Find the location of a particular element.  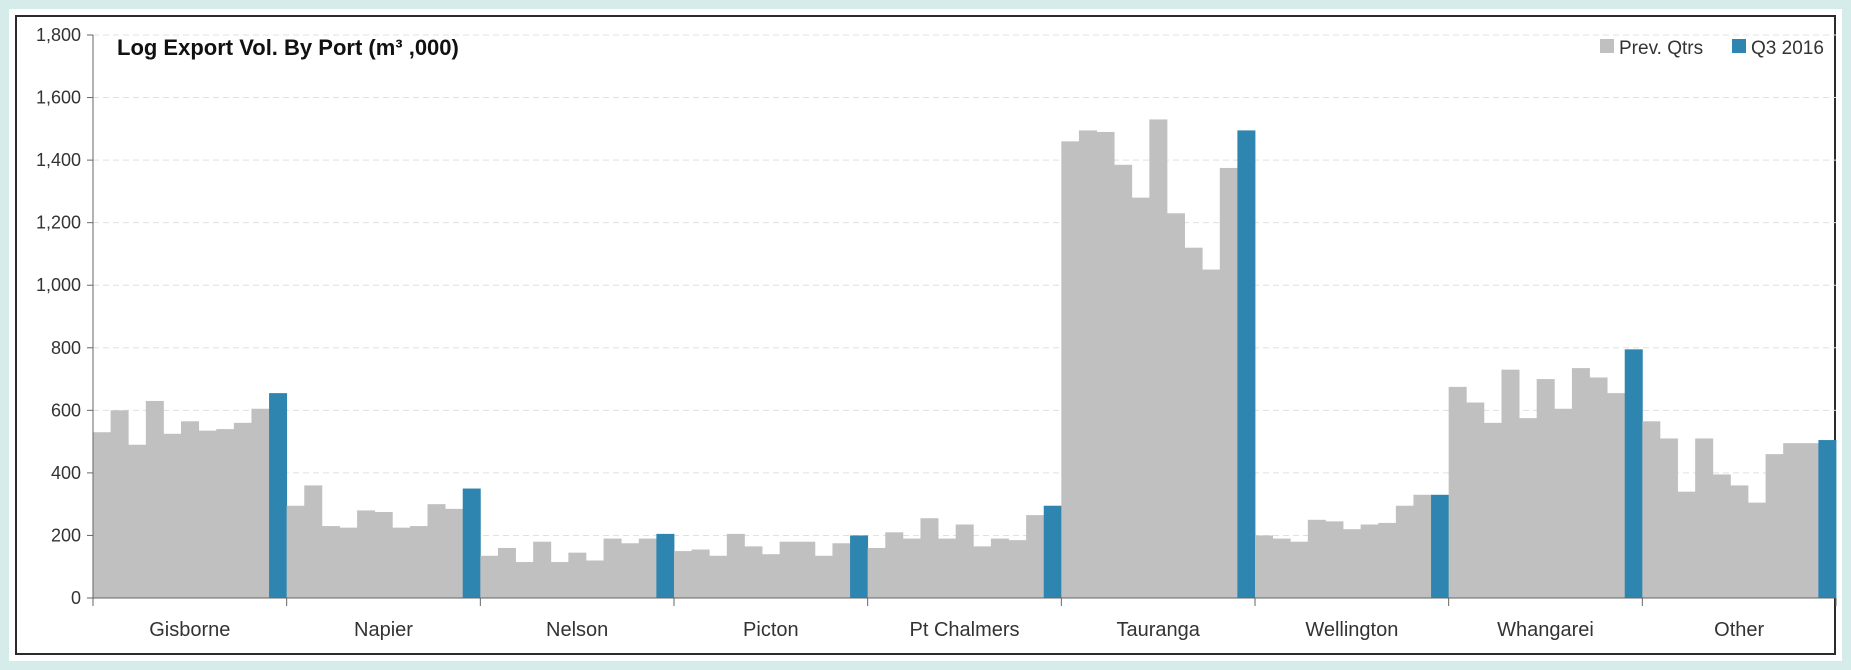

x-category-label: Napier is located at coordinates (383, 630).